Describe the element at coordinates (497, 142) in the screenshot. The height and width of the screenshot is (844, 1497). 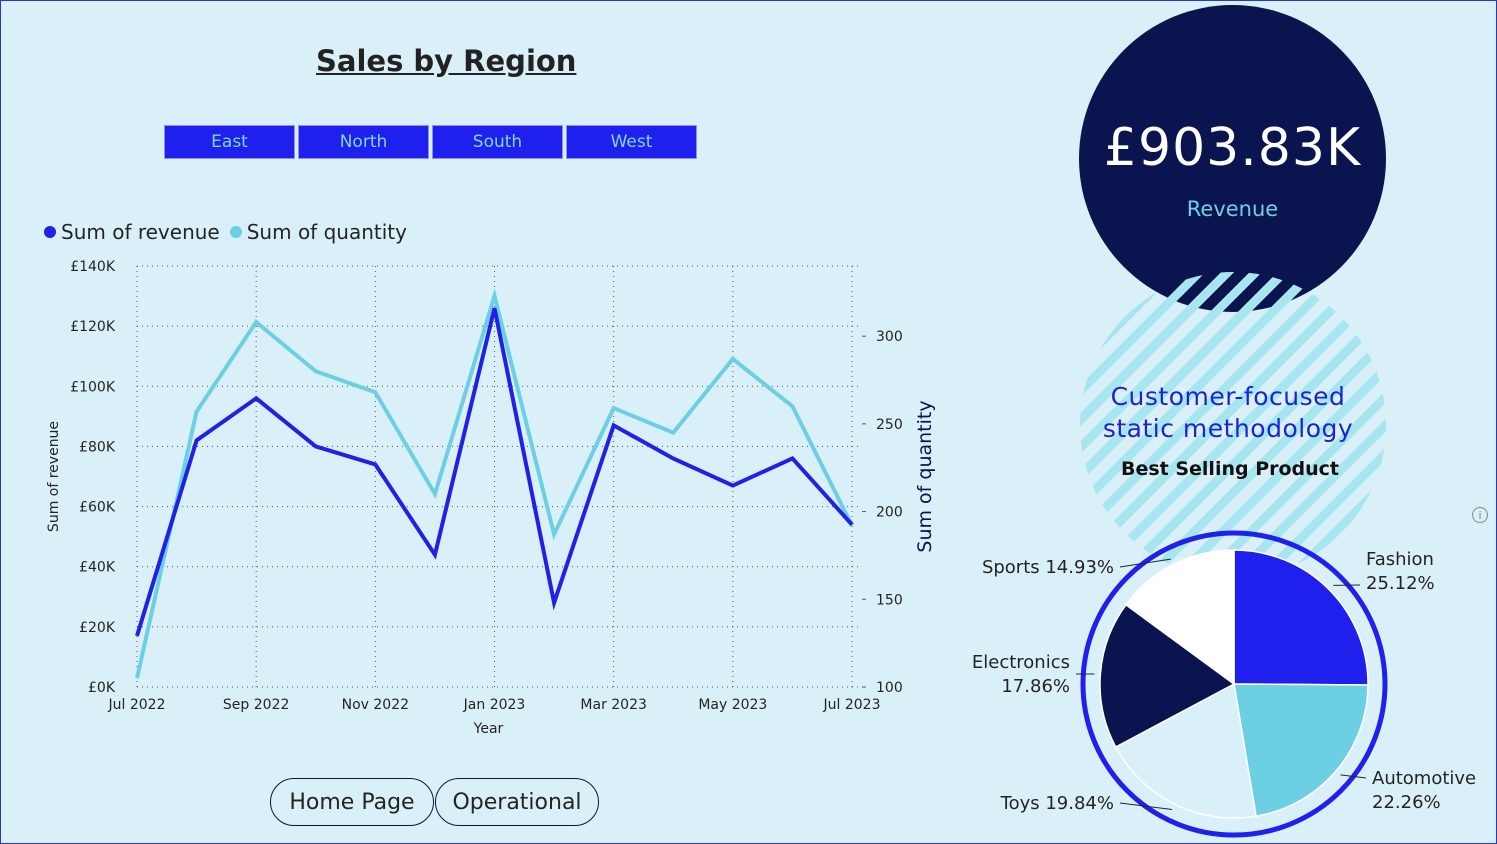
I see `slicer-south-button: South` at that location.